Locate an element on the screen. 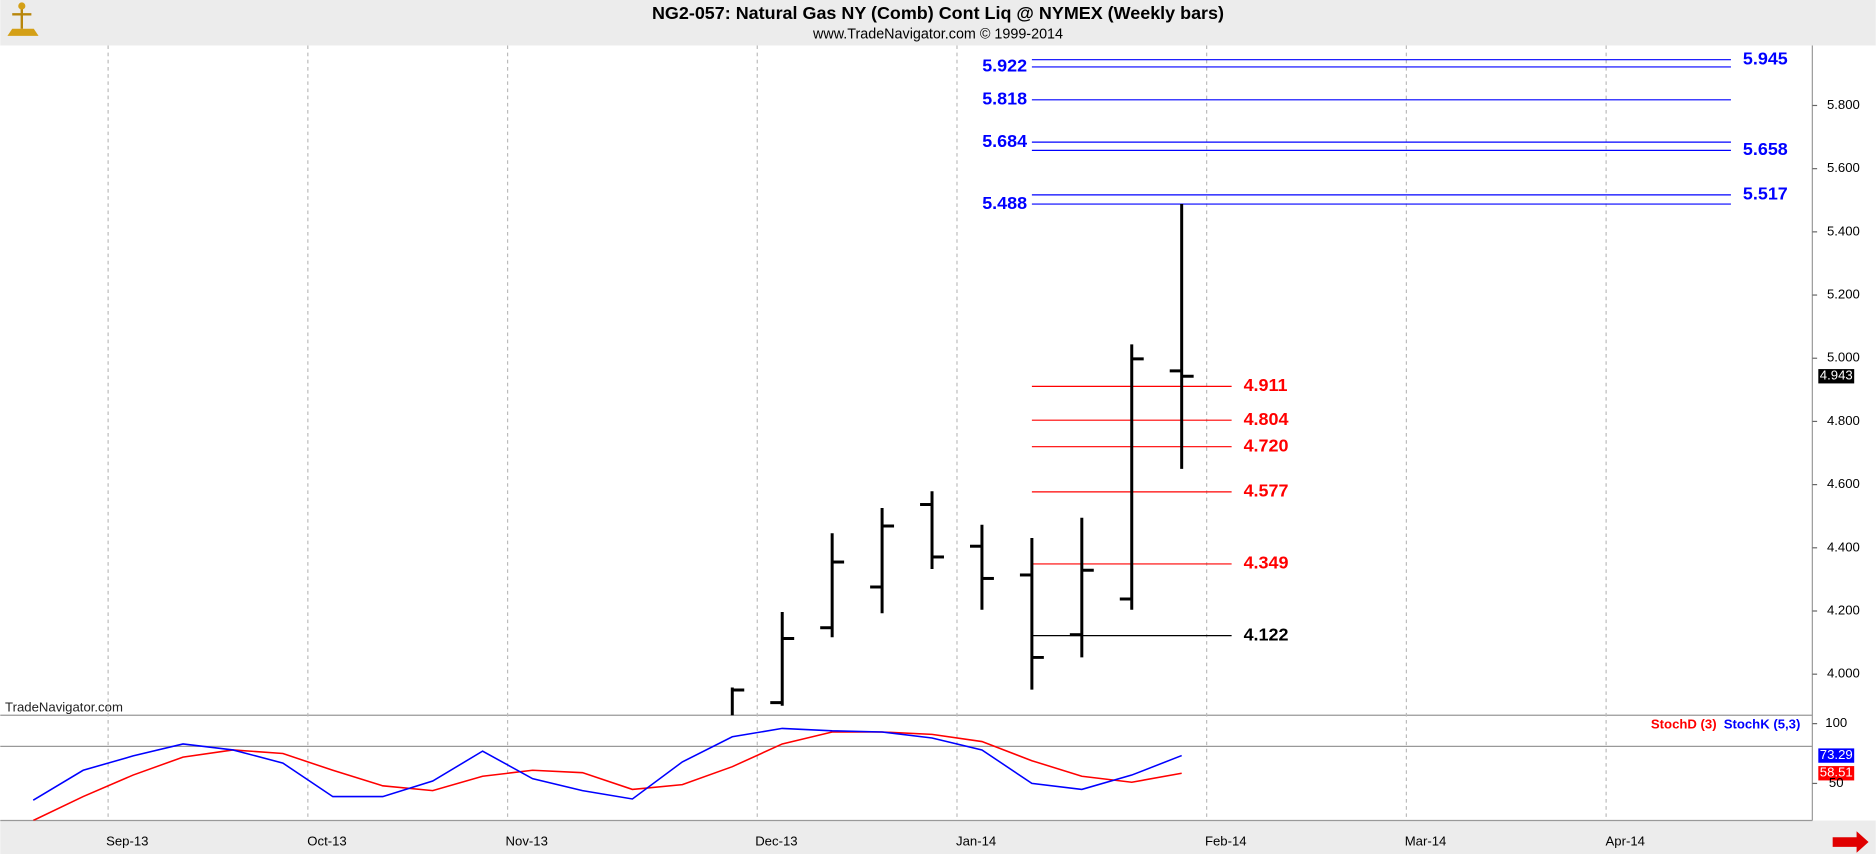 This screenshot has height=854, width=1876. level-label: 5.517 is located at coordinates (1765, 194).